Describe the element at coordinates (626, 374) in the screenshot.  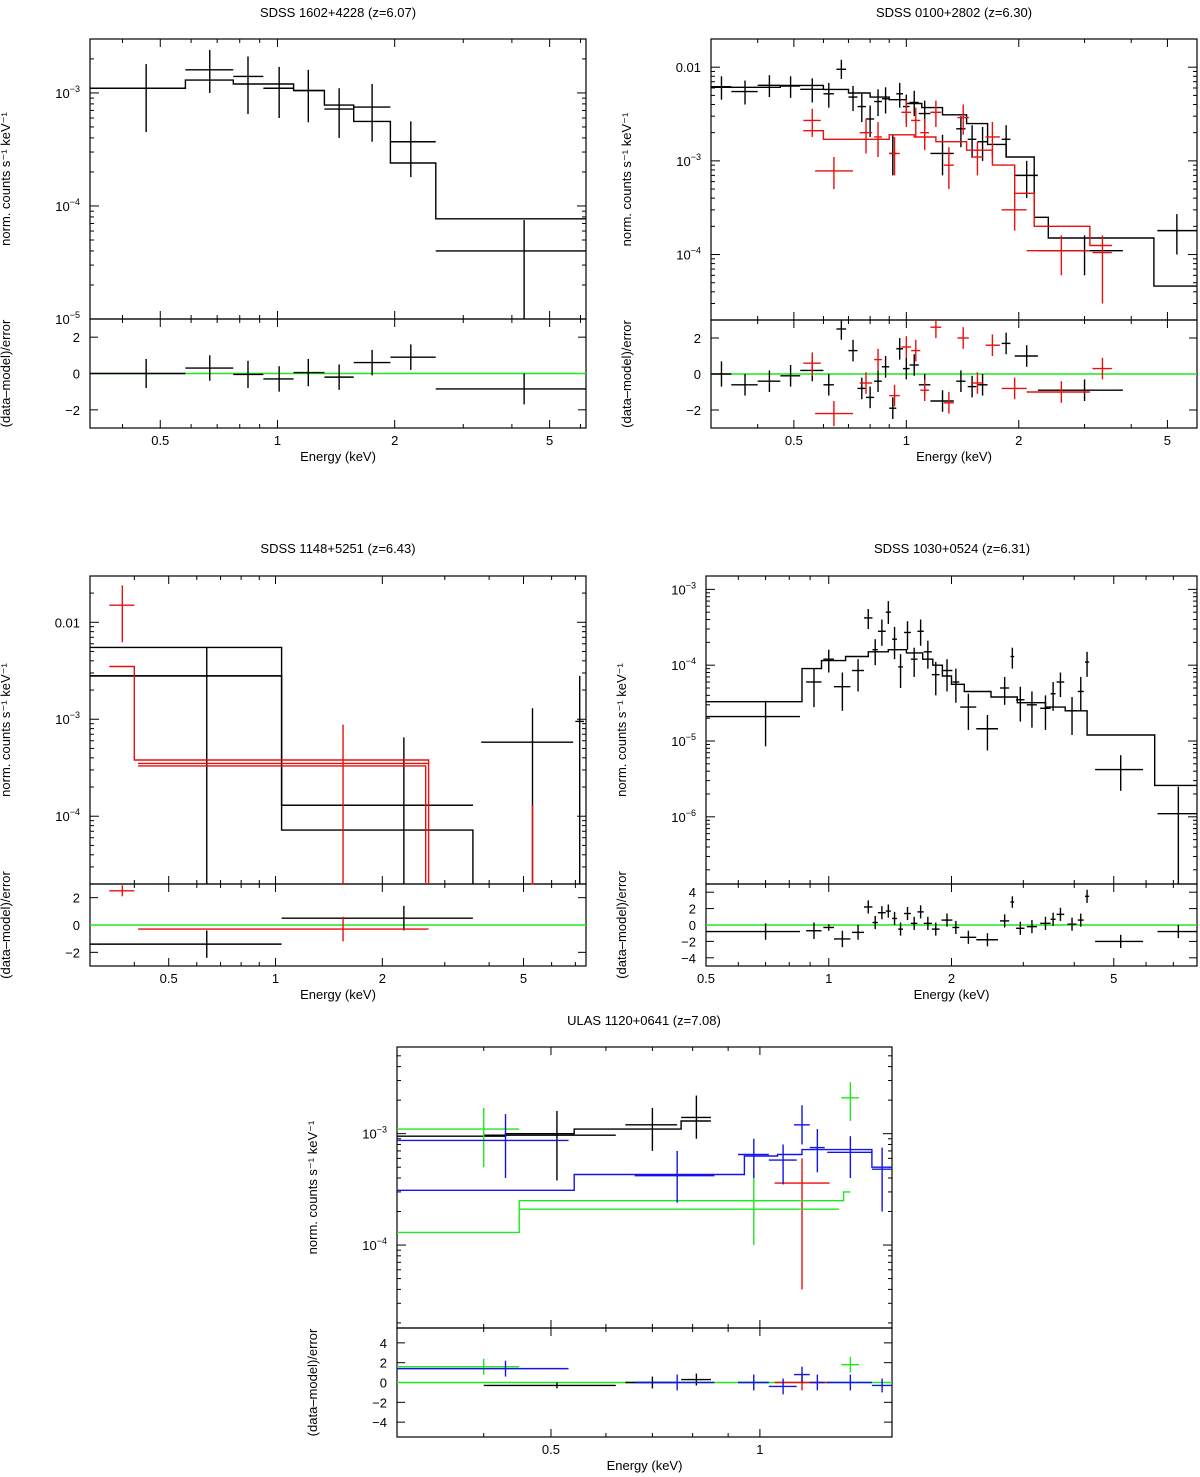
I see `residual-axis-label: (data–model)/error` at that location.